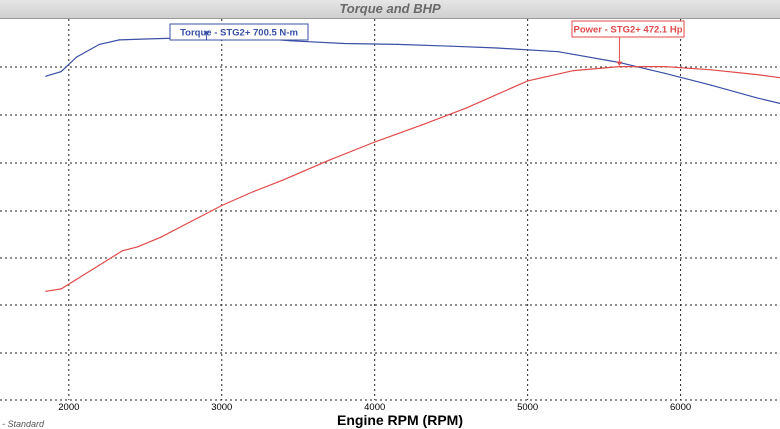 The height and width of the screenshot is (429, 780). Describe the element at coordinates (680, 407) in the screenshot. I see `x-tick-label: 6000` at that location.